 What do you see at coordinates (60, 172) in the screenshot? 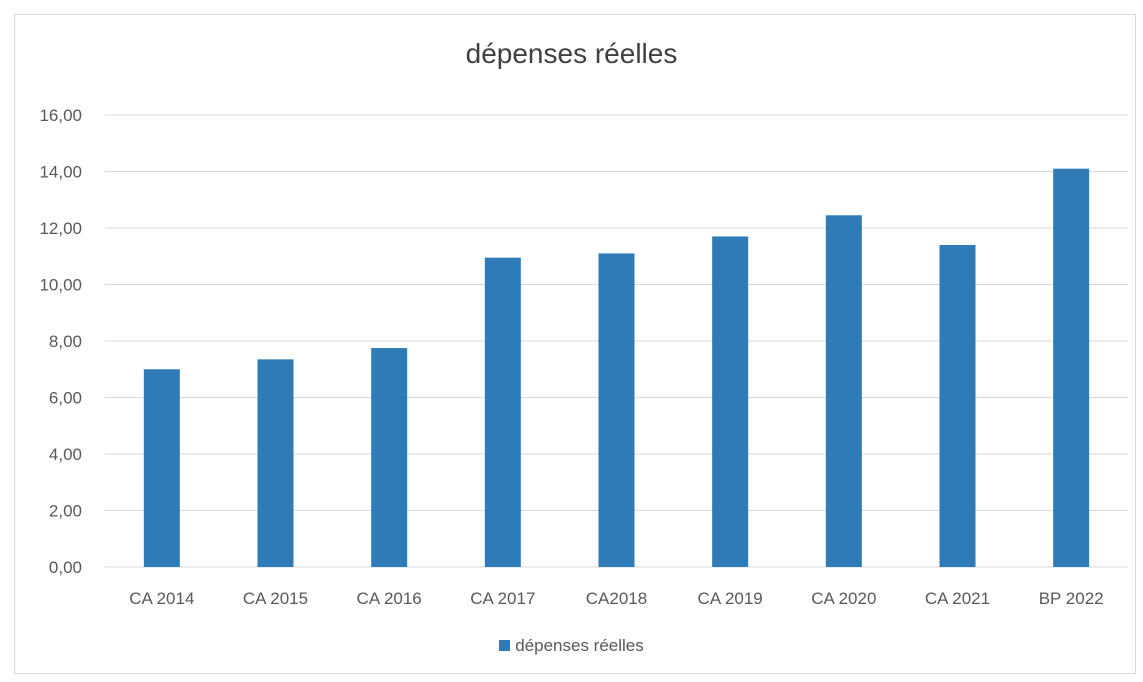
I see `y-tick-label: 14,00` at bounding box center [60, 172].